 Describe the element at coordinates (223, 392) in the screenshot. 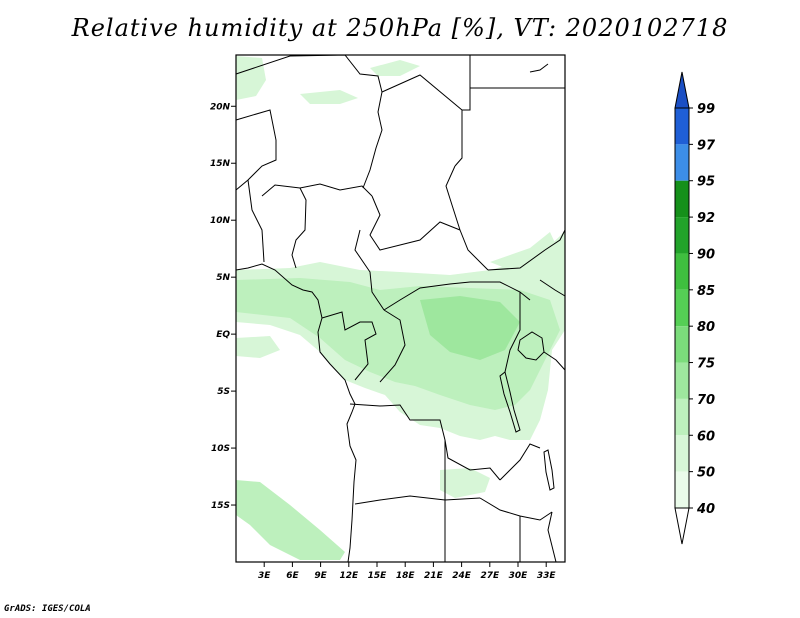

I see `lat-tick-label: 5S` at that location.